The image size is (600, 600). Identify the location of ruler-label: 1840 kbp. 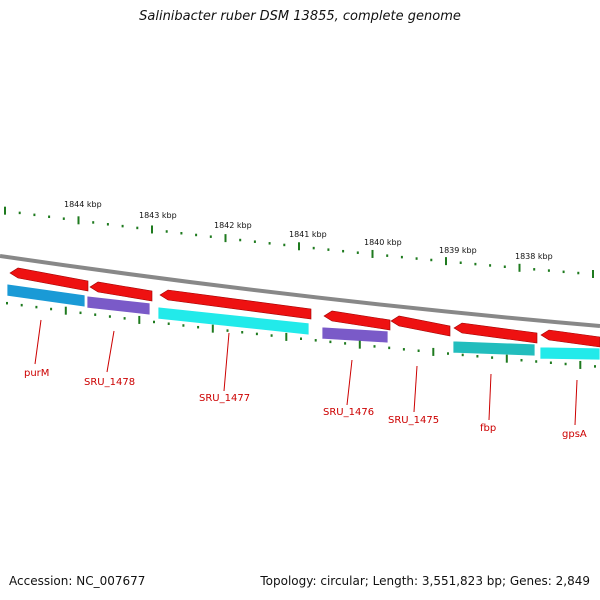
(383, 242).